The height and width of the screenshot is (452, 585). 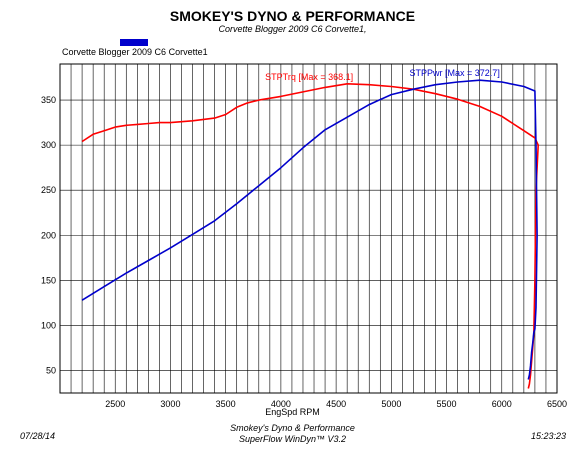 I want to click on y-tick-label: 150, so click(x=48, y=280).